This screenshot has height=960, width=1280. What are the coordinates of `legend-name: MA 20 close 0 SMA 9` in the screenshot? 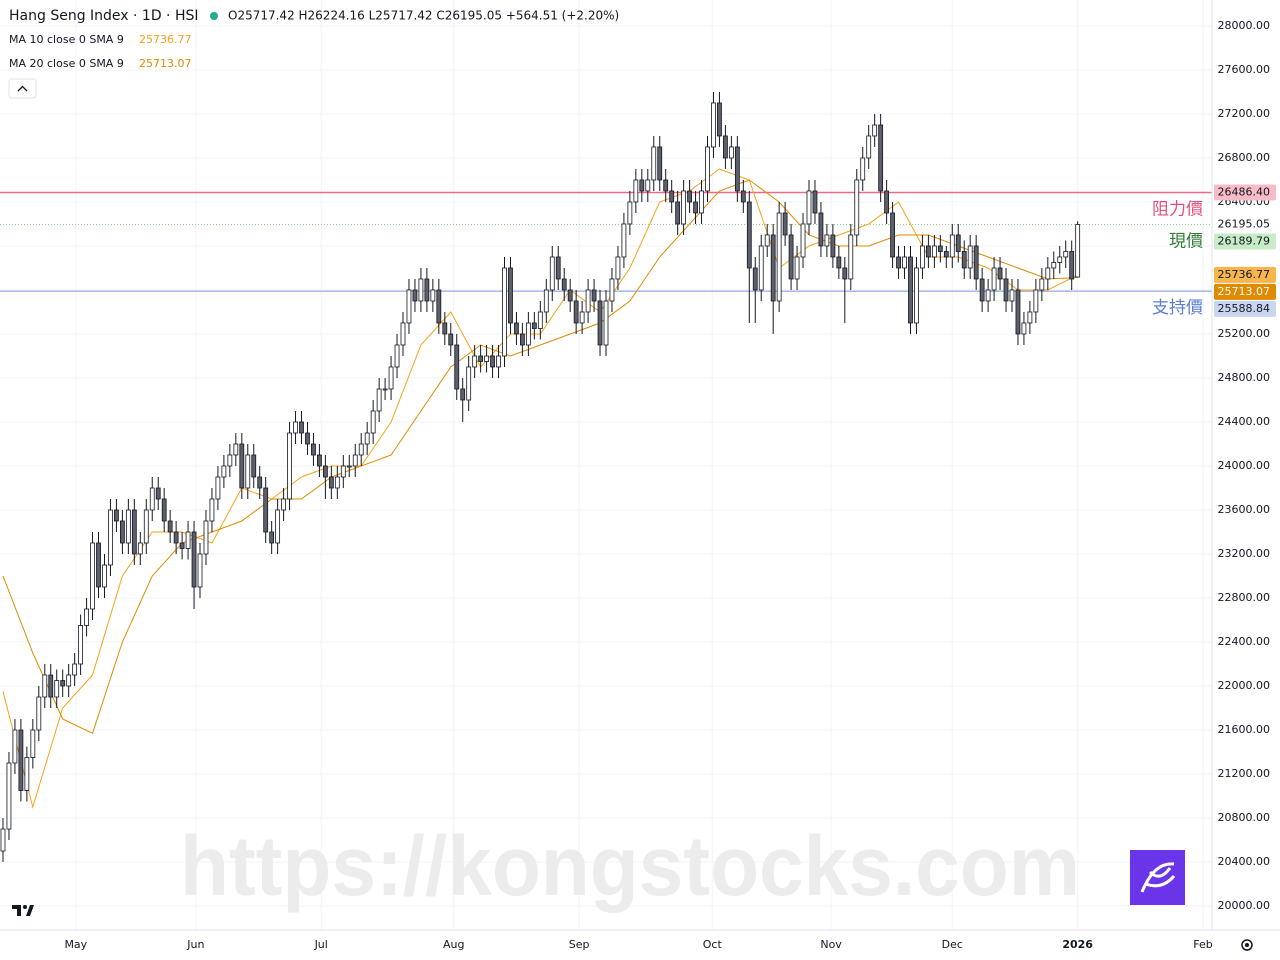 It's located at (66, 63).